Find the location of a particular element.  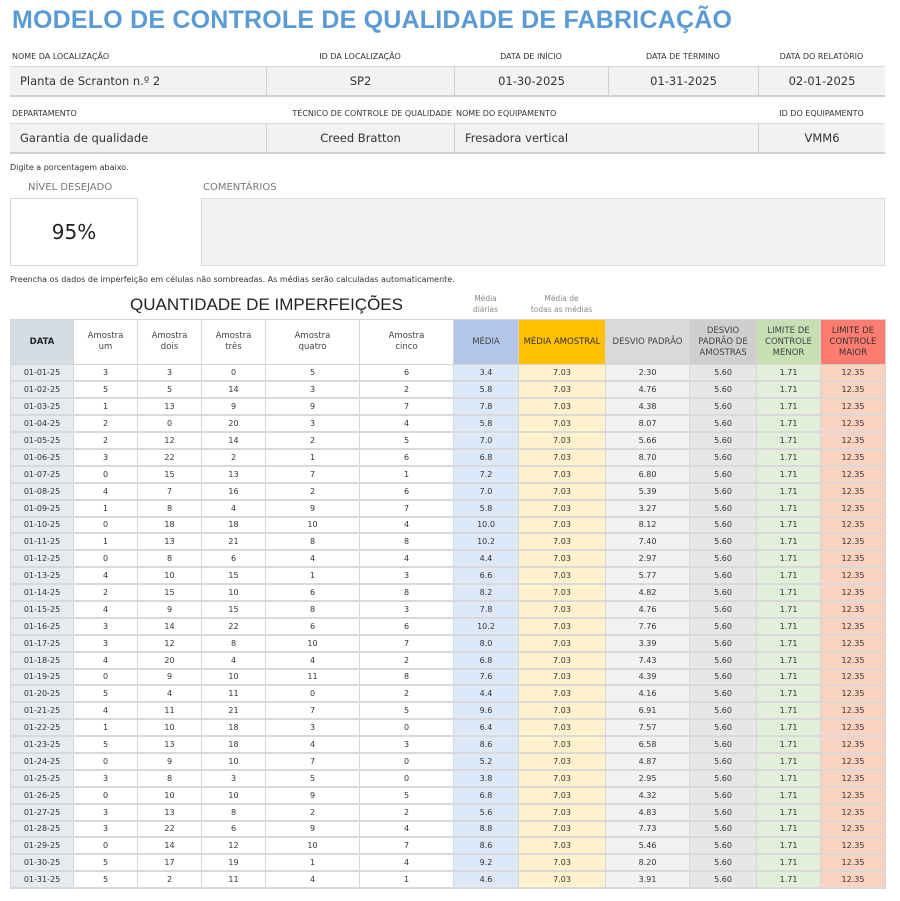

sample-3-cell: 22 is located at coordinates (233, 626).